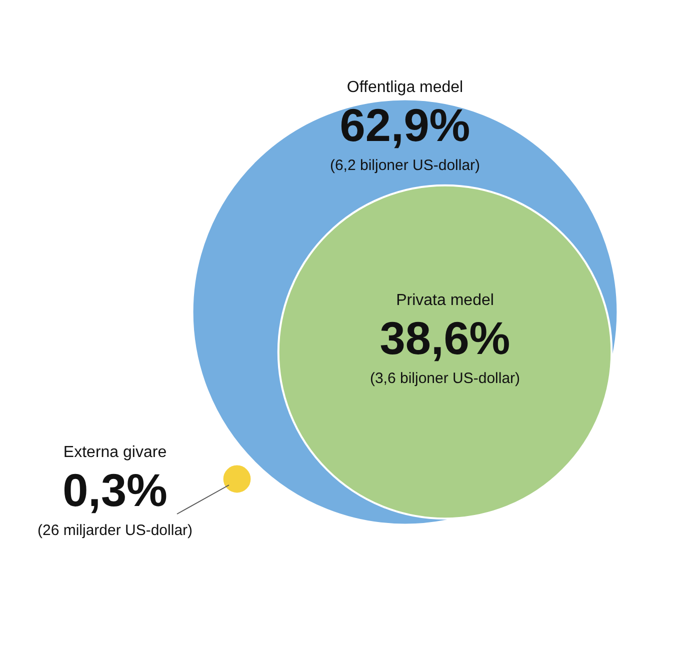  Describe the element at coordinates (115, 490) in the screenshot. I see `data-label: 0,3%` at that location.